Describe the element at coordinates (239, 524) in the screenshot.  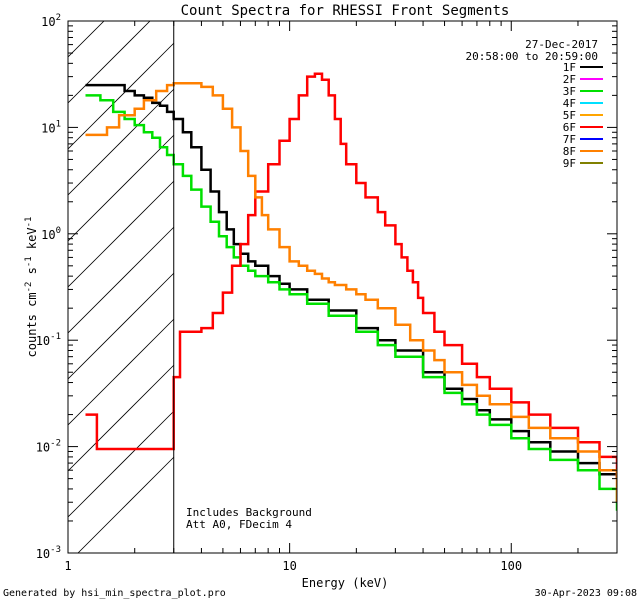
I see `annotation-attenuator: Att A0, FDecim 4` at that location.